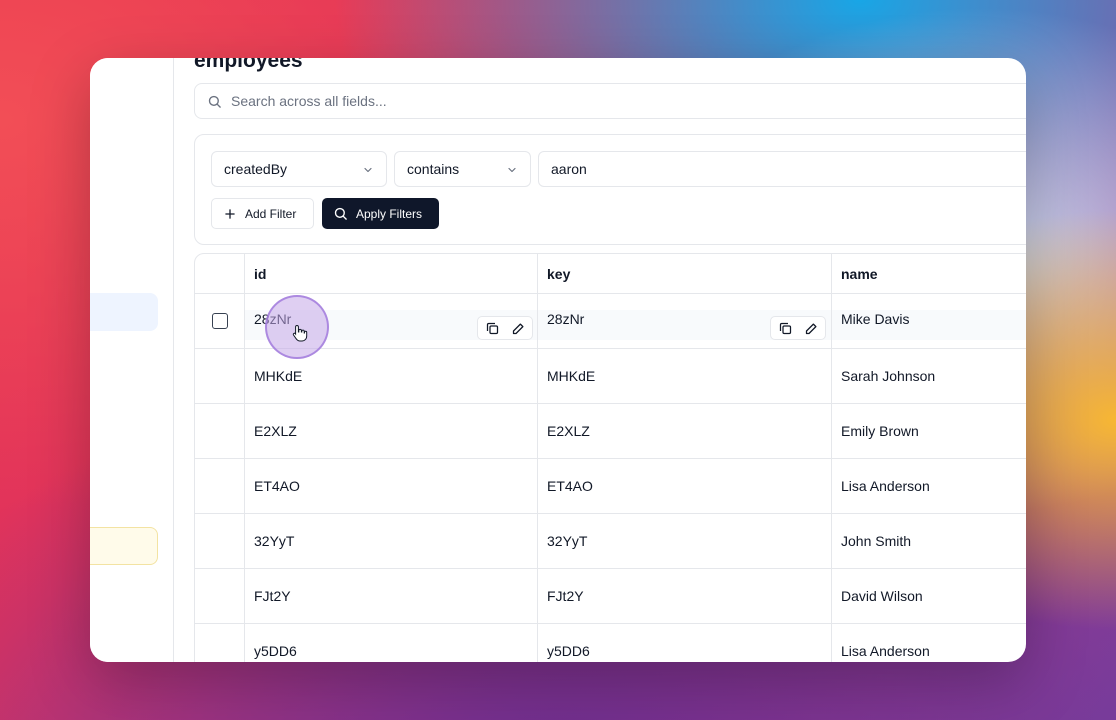 The height and width of the screenshot is (720, 1116). What do you see at coordinates (685, 541) in the screenshot?
I see `cell-key: 32YyT` at bounding box center [685, 541].